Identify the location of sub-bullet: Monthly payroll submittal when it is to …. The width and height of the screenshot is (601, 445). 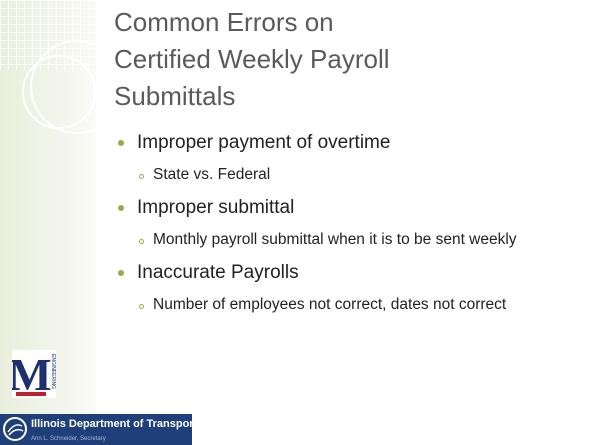
(341, 239).